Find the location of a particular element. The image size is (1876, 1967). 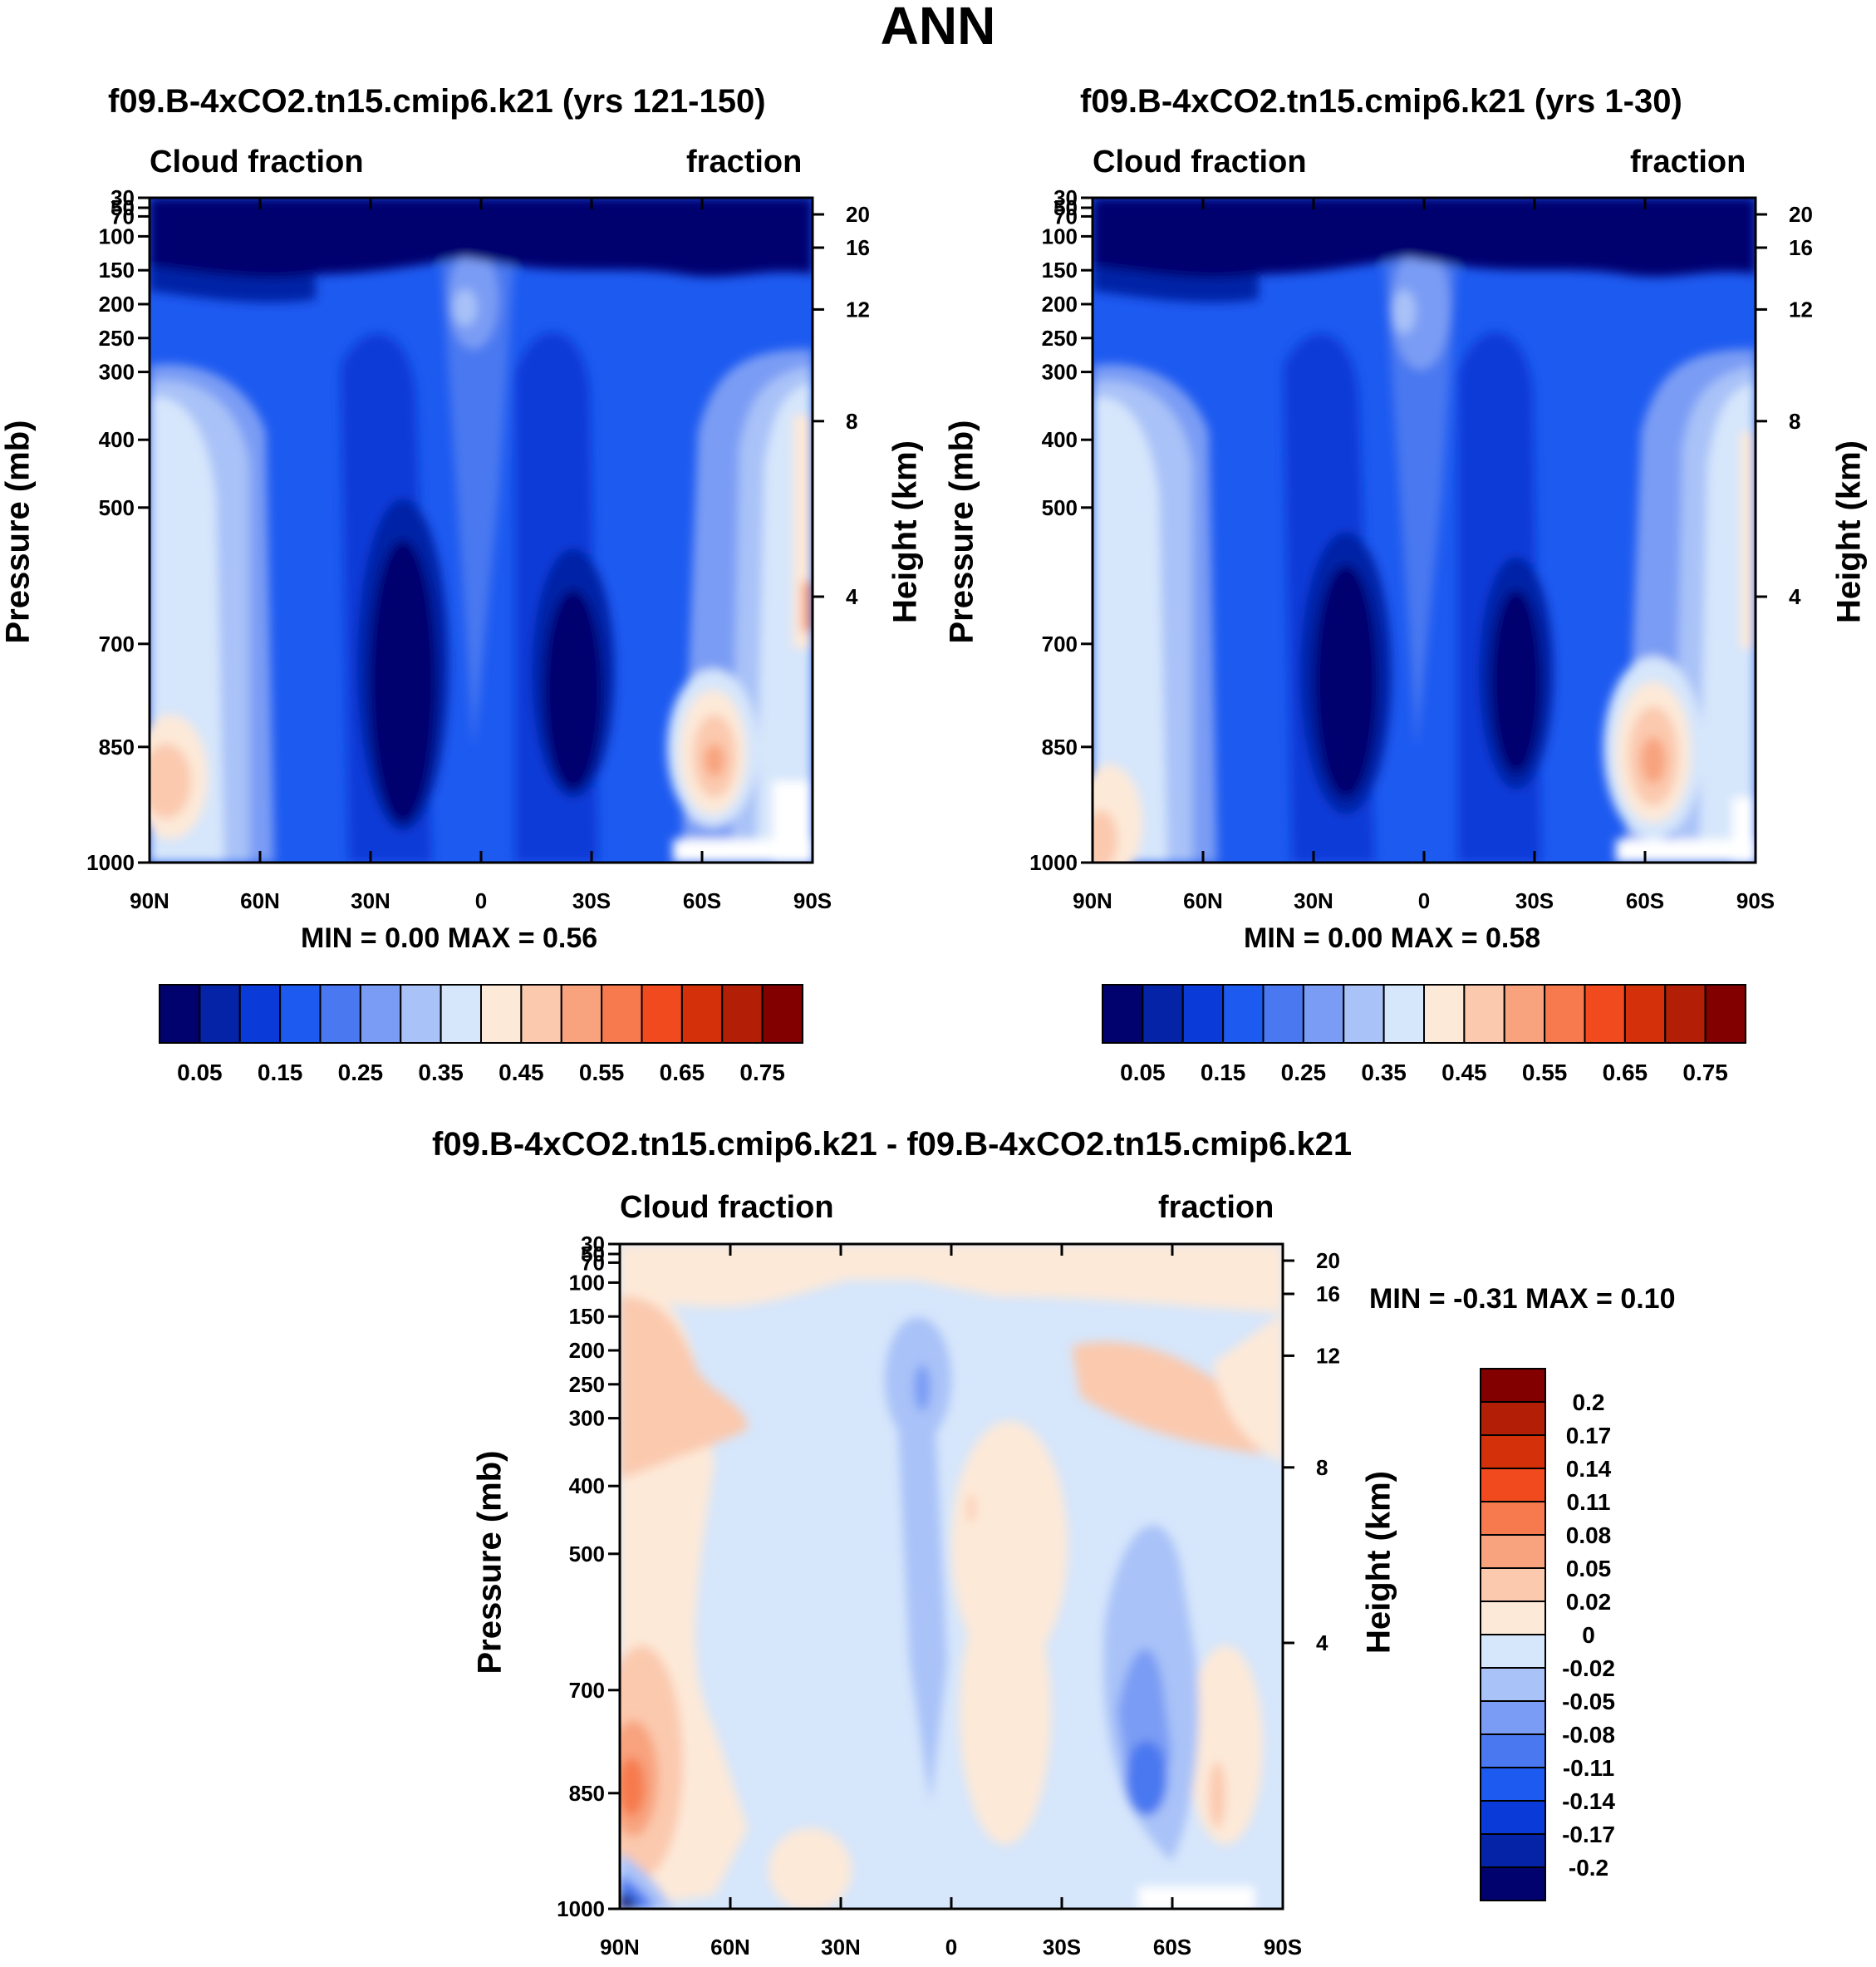

latitude-tick-label: 60N is located at coordinates (1203, 900).